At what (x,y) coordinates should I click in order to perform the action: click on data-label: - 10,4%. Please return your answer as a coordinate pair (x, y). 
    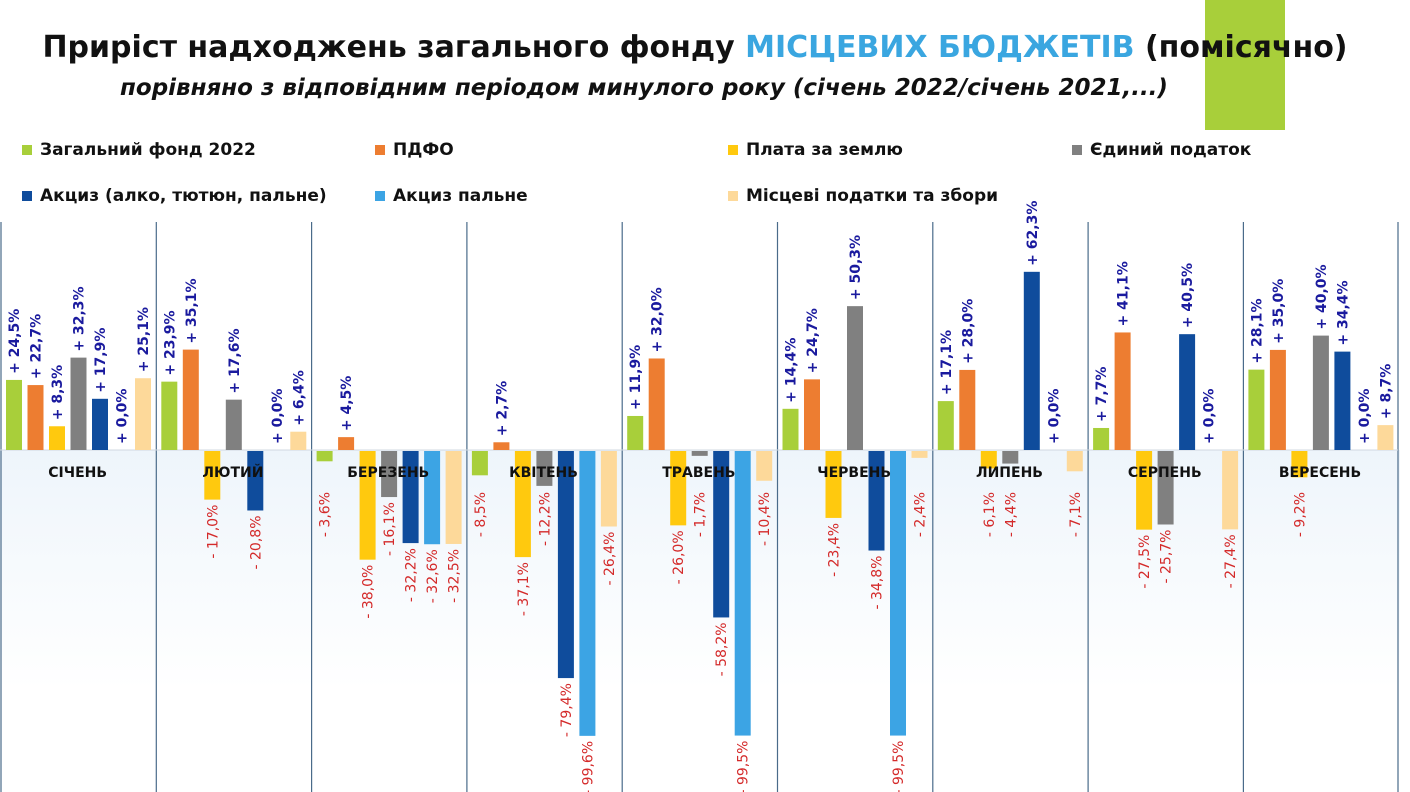
    Looking at the image, I should click on (765, 519).